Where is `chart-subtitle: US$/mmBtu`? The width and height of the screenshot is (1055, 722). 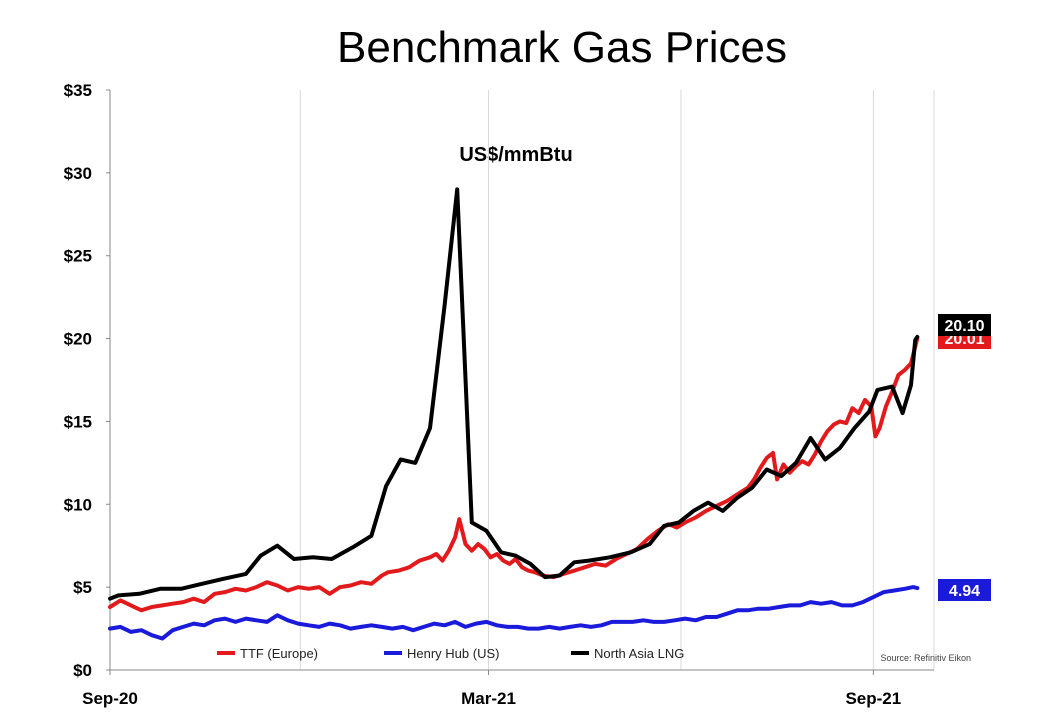 chart-subtitle: US$/mmBtu is located at coordinates (515, 155).